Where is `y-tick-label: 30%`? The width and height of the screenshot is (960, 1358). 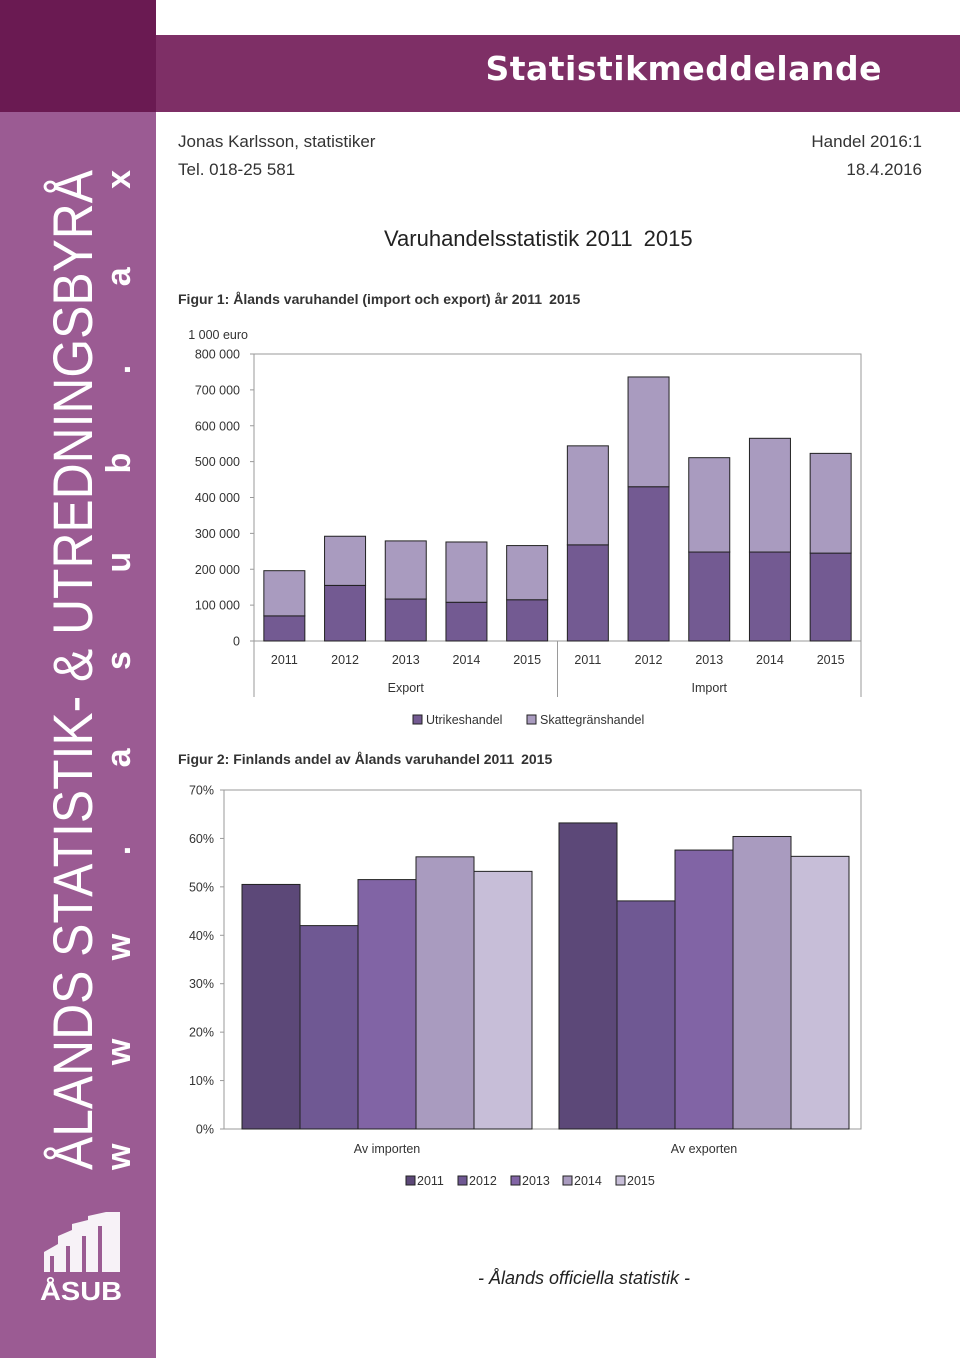 y-tick-label: 30% is located at coordinates (201, 984).